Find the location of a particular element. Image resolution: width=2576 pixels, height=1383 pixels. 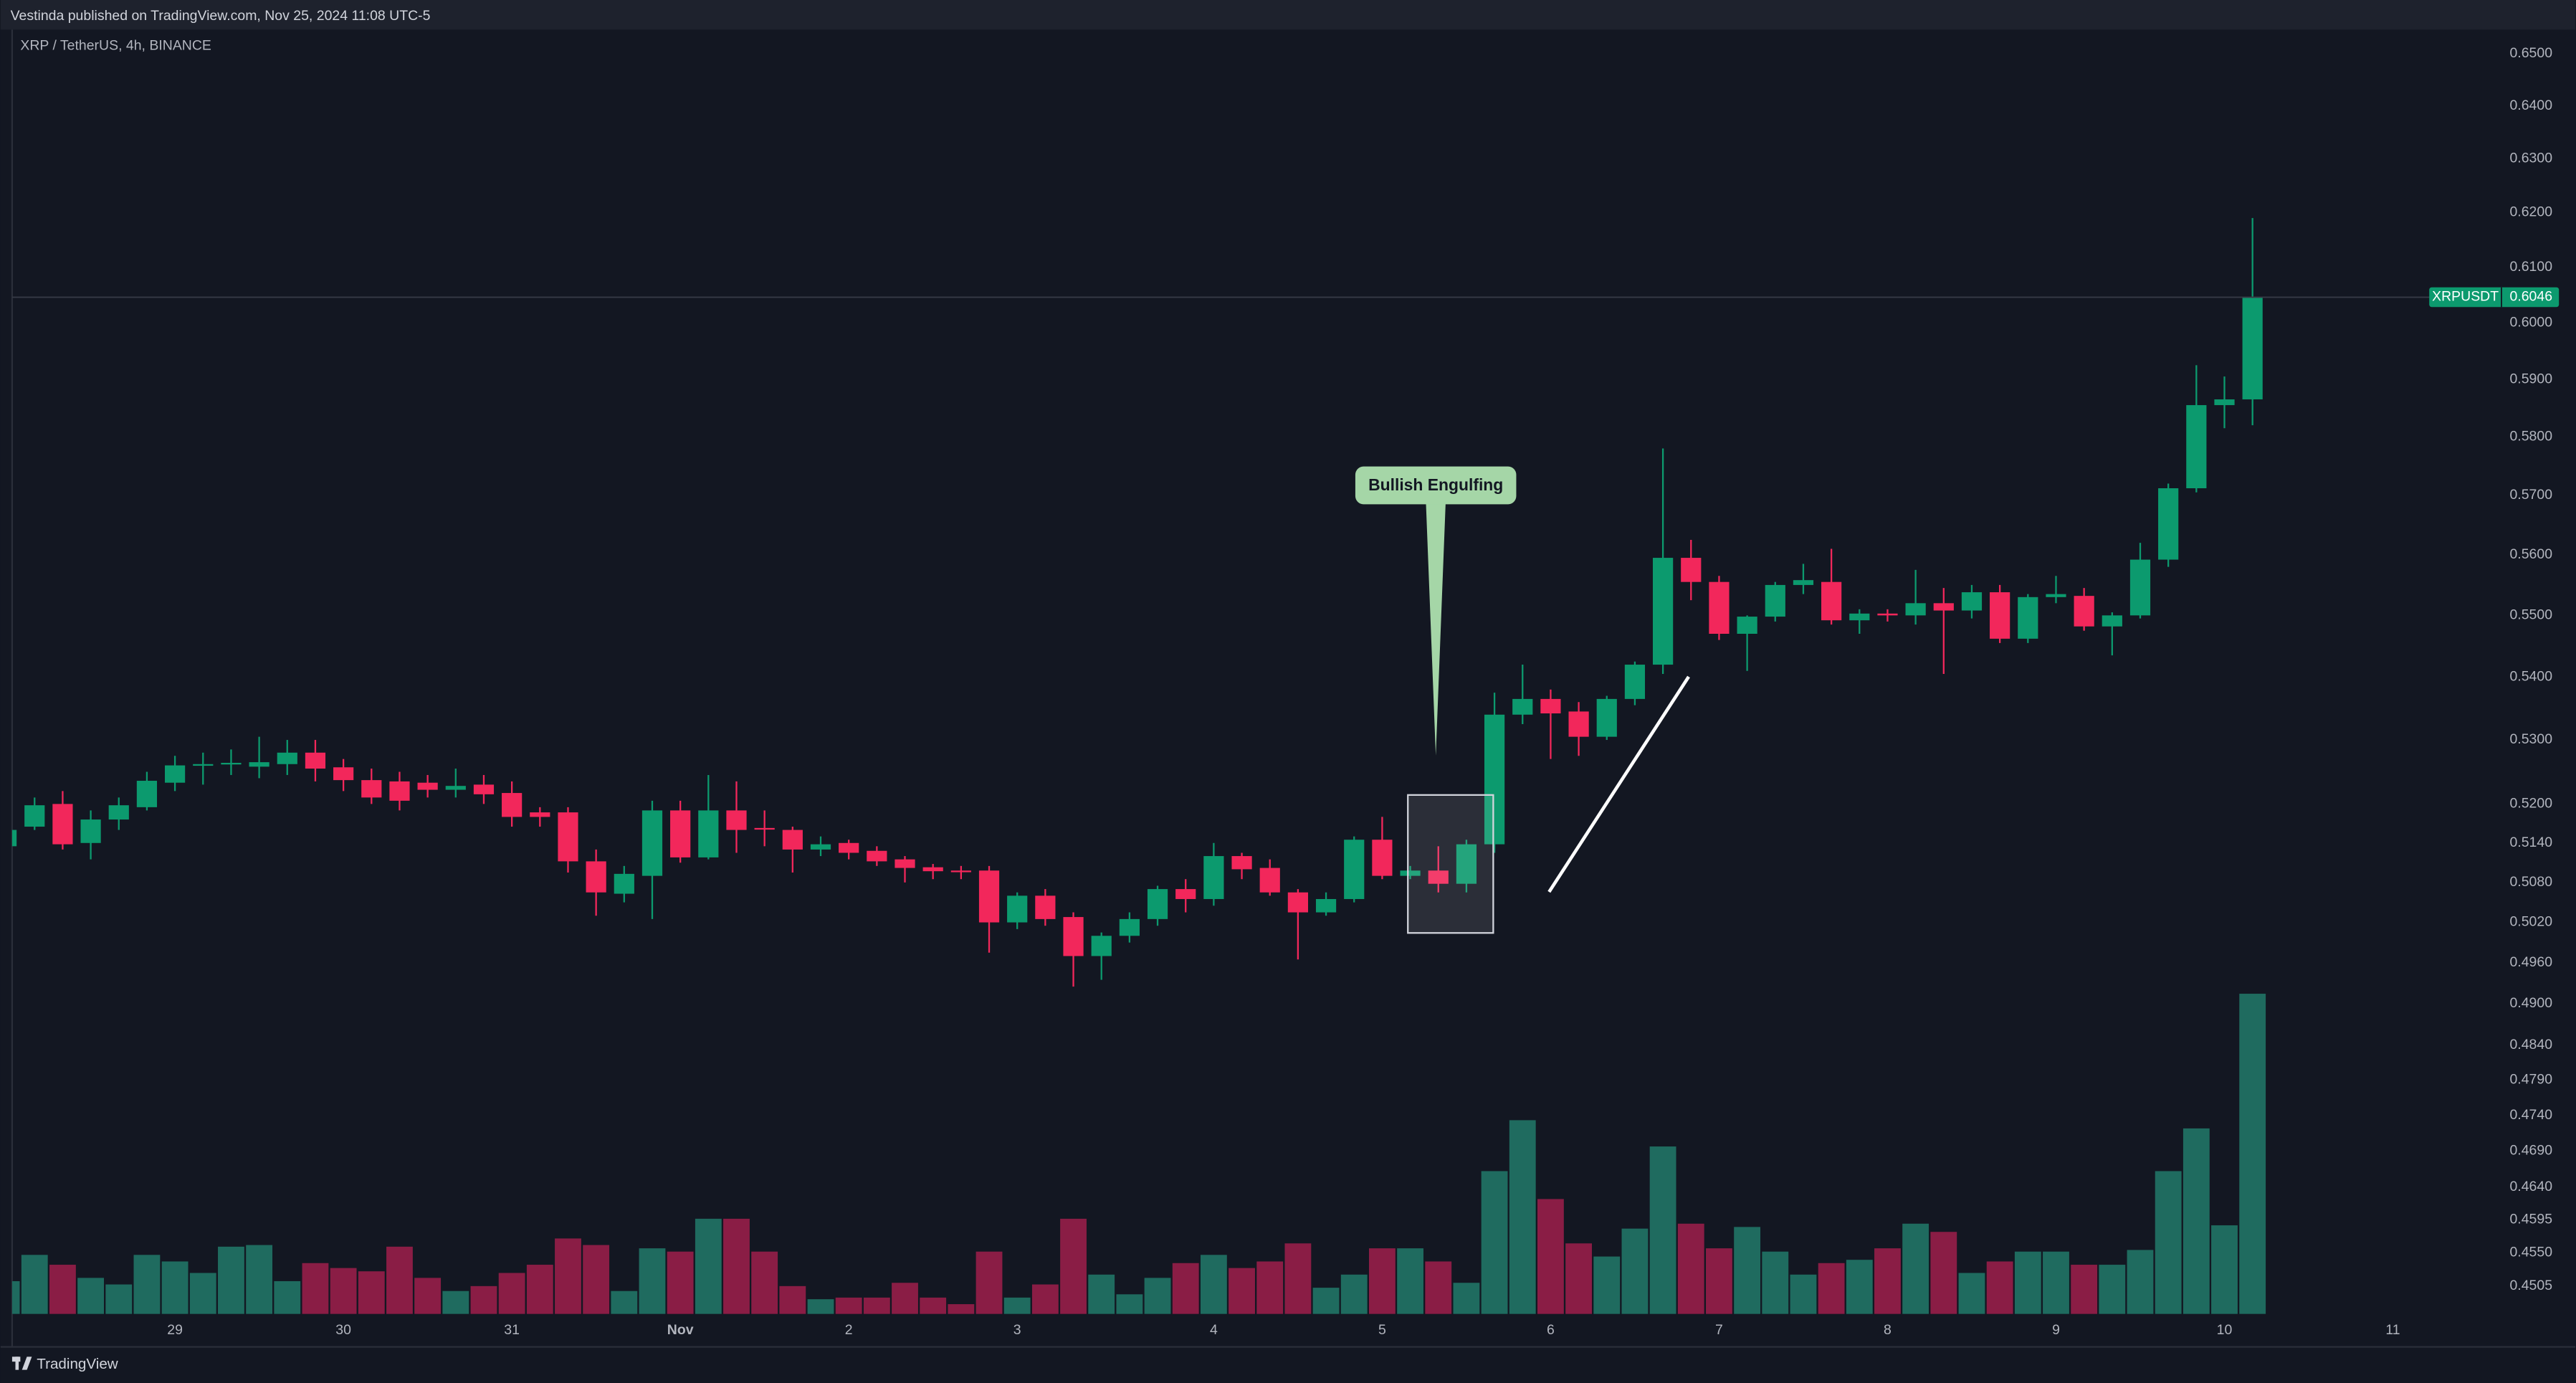

y-tick-label: 0.4505 is located at coordinates (2530, 1285).